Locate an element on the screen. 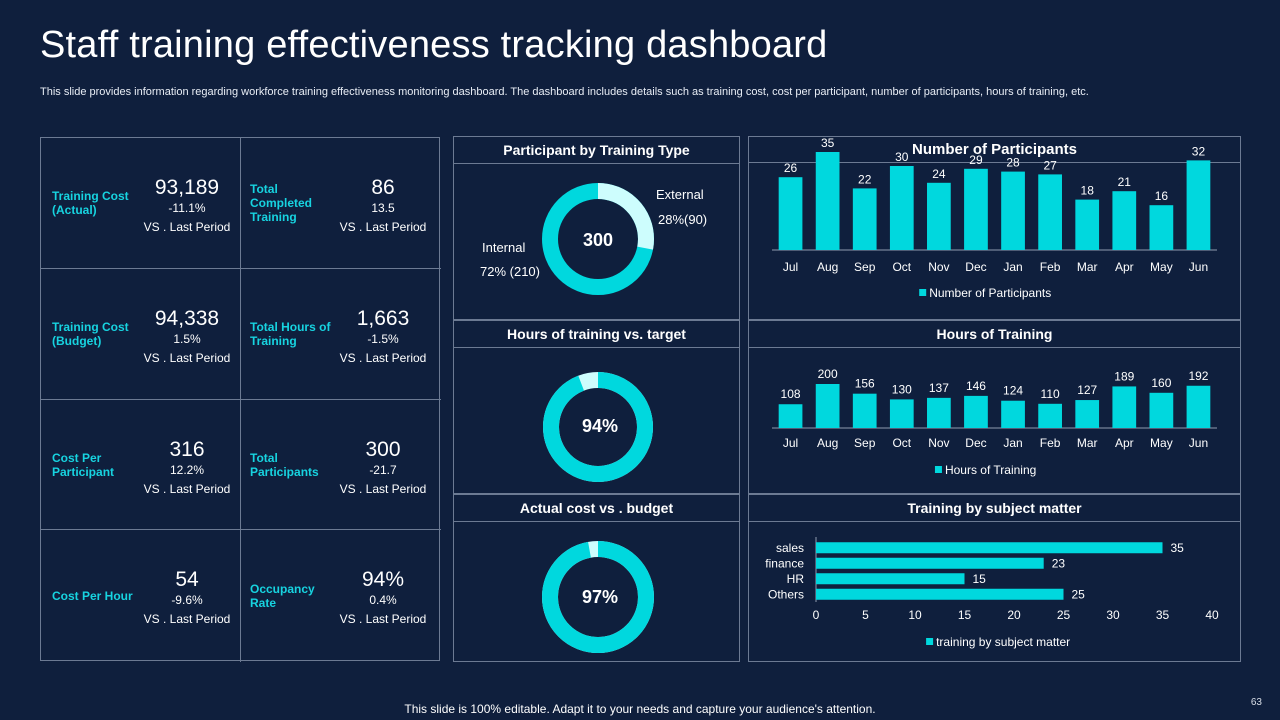 This screenshot has width=1280, height=720. data-label: 23 is located at coordinates (1059, 563).